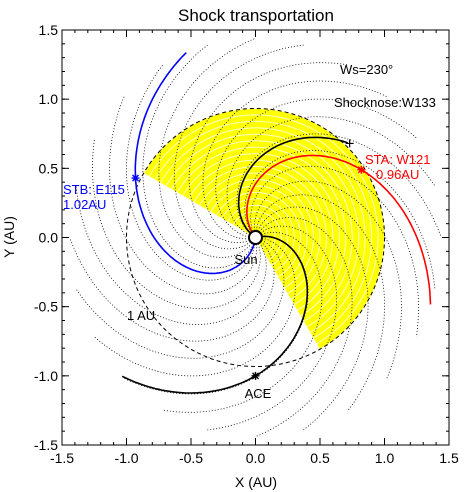  Describe the element at coordinates (49, 168) in the screenshot. I see `y-tick-label: 0.5` at that location.